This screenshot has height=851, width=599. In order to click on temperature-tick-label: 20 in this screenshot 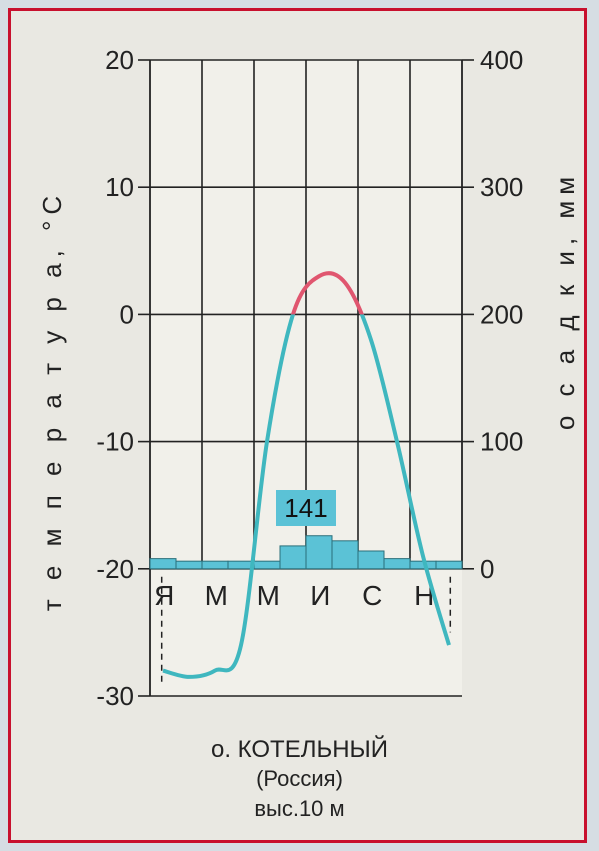, I will do `click(119, 60)`.